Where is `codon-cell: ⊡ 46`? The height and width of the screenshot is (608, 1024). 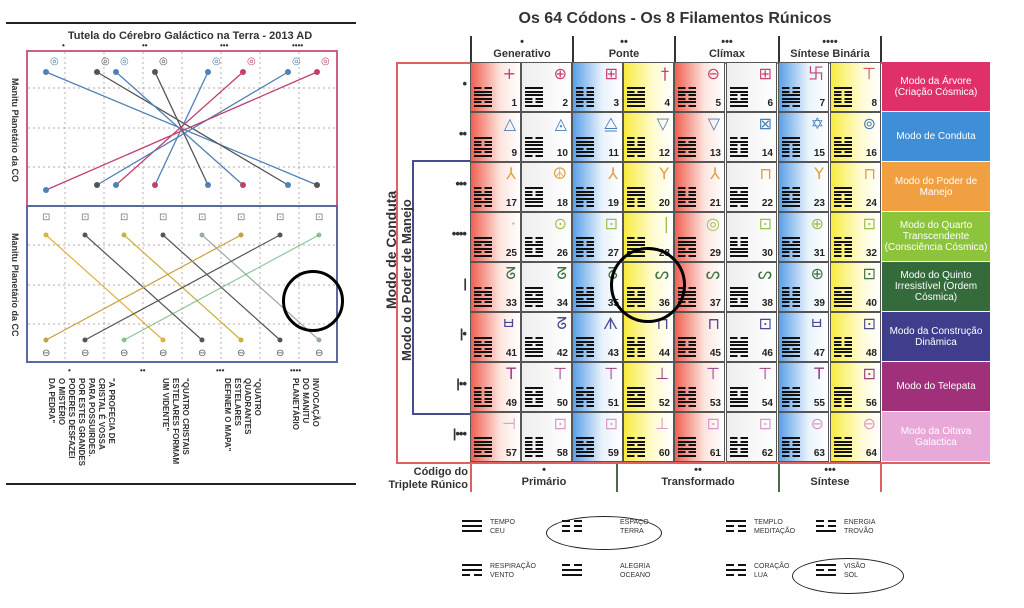 codon-cell: ⊡ 46 is located at coordinates (751, 337).